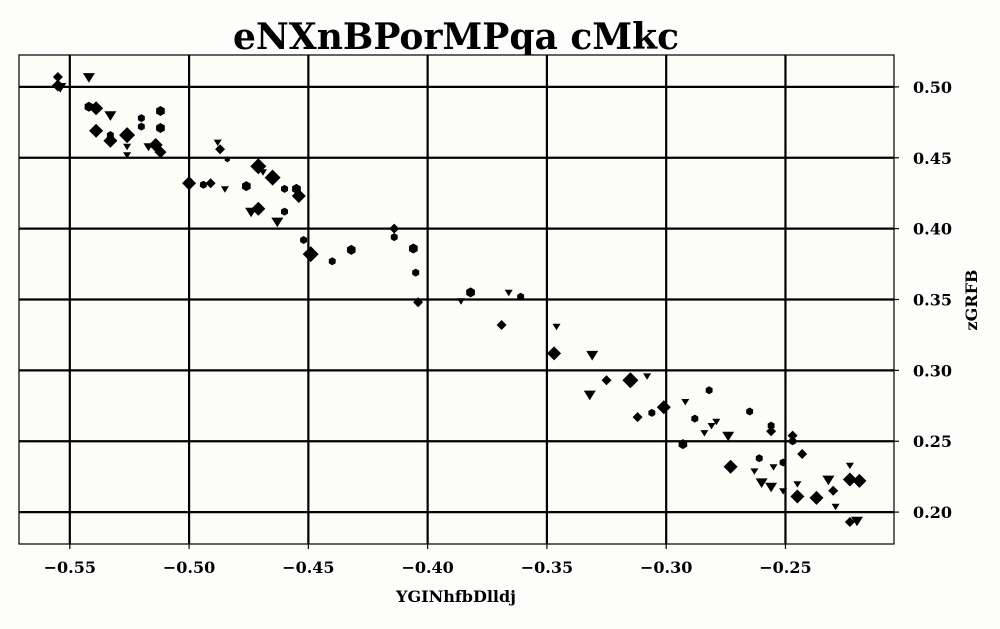  What do you see at coordinates (308, 567) in the screenshot?
I see `x-tick-label: −0.45` at bounding box center [308, 567].